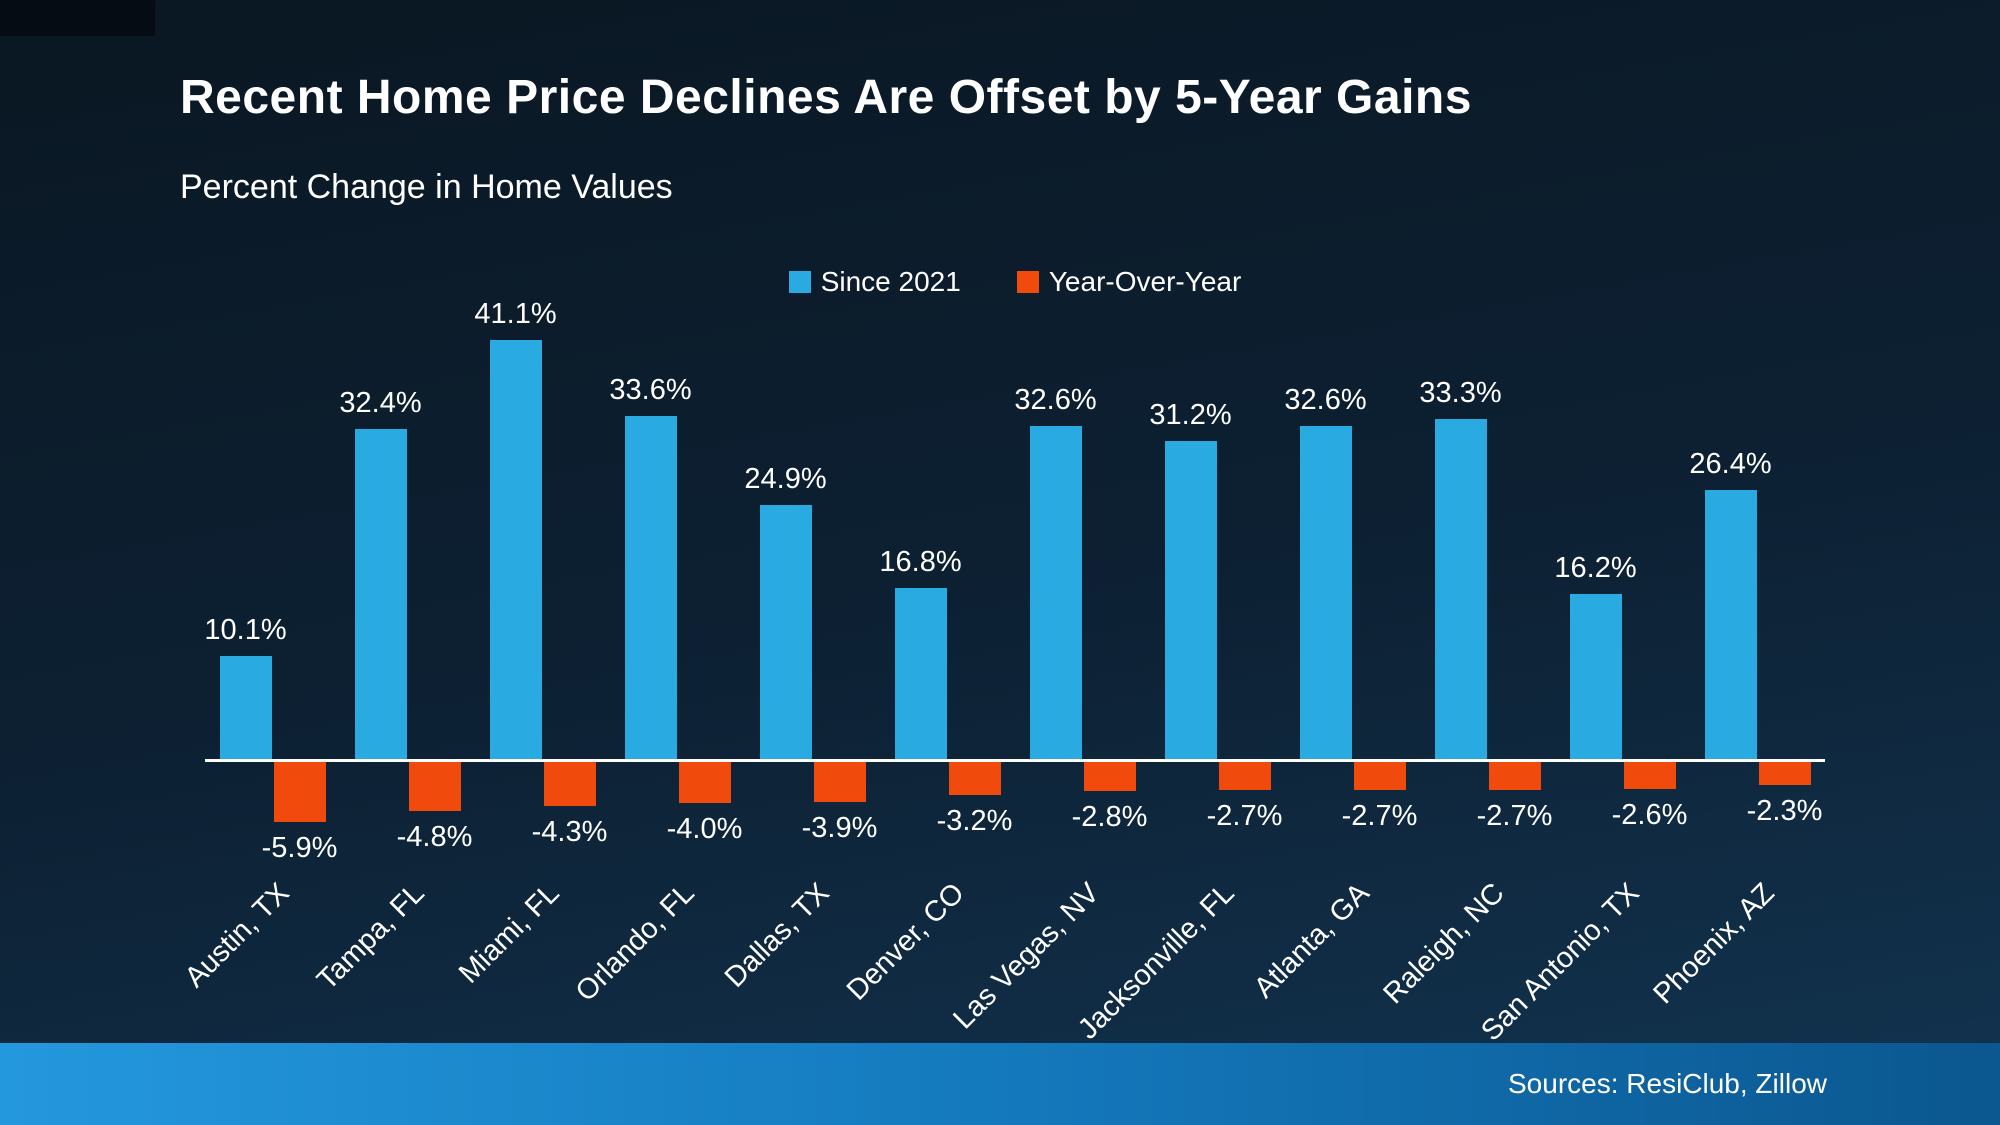 The width and height of the screenshot is (2000, 1125). I want to click on positive-value-label: 41.1%, so click(515, 313).